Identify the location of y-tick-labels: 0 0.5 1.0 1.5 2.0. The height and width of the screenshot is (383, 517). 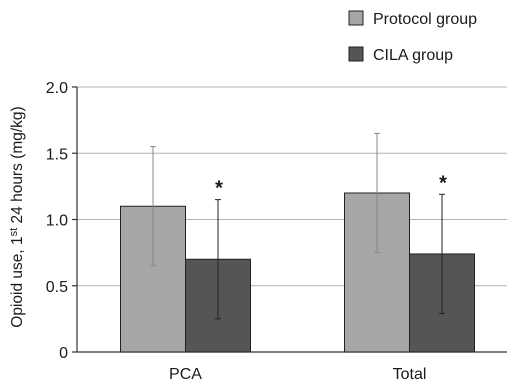
(57, 221).